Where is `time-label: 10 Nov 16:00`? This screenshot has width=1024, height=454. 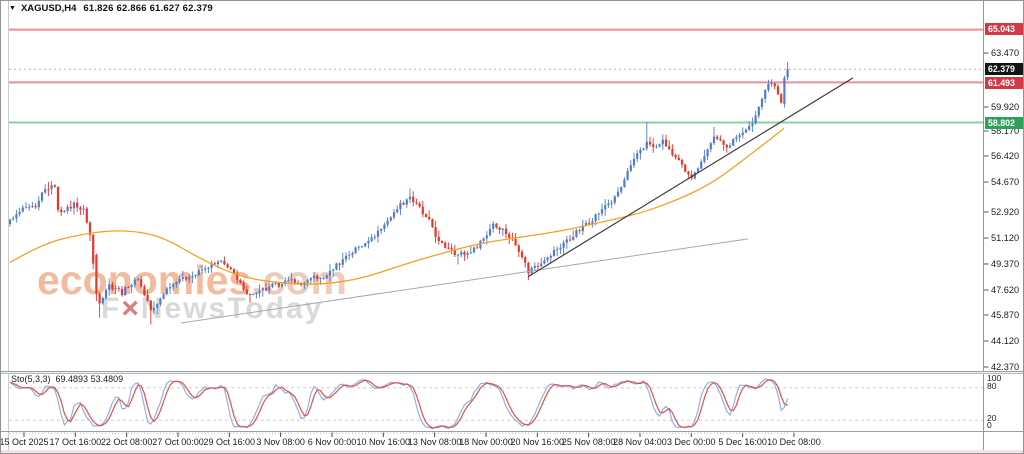
time-label: 10 Nov 16:00 is located at coordinates (383, 442).